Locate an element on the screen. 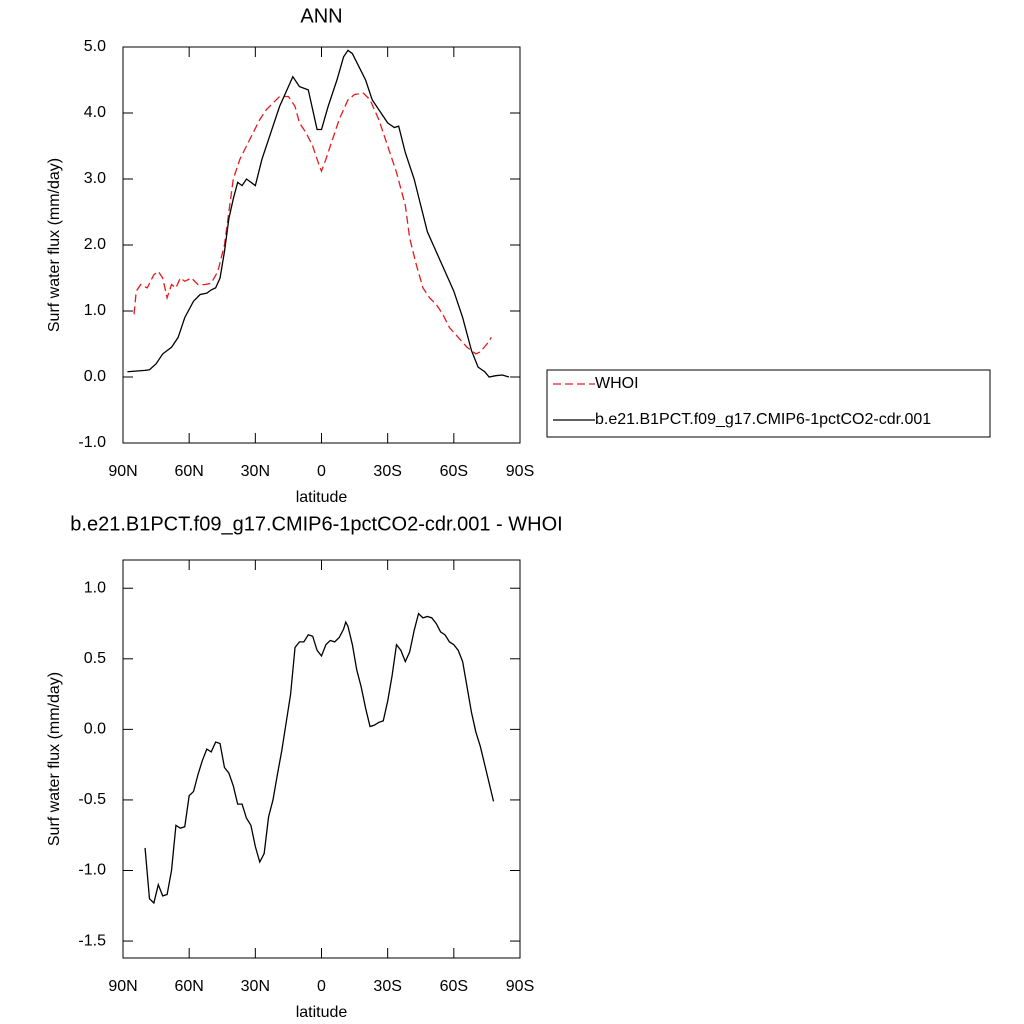  y-tick-label: -0.5 is located at coordinates (92, 799).